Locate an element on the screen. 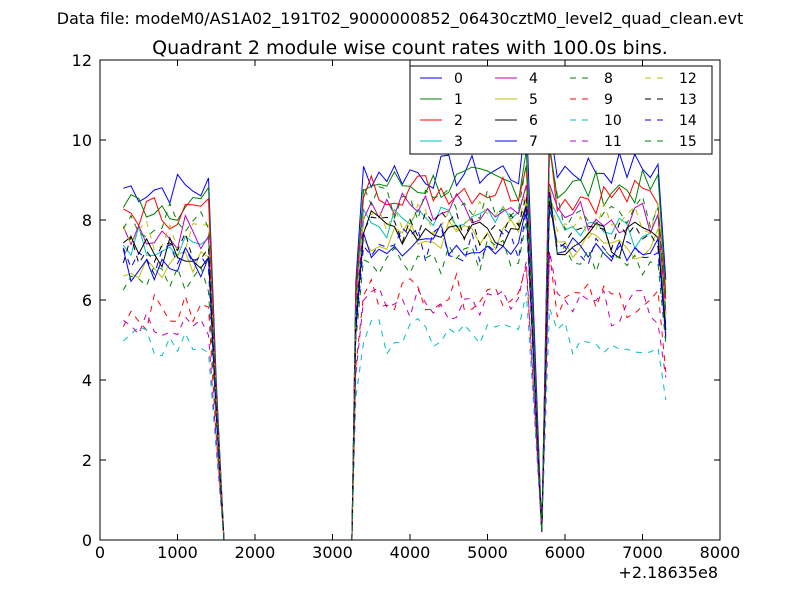 This screenshot has width=800, height=600. x-tick-label: 8000 is located at coordinates (720, 552).